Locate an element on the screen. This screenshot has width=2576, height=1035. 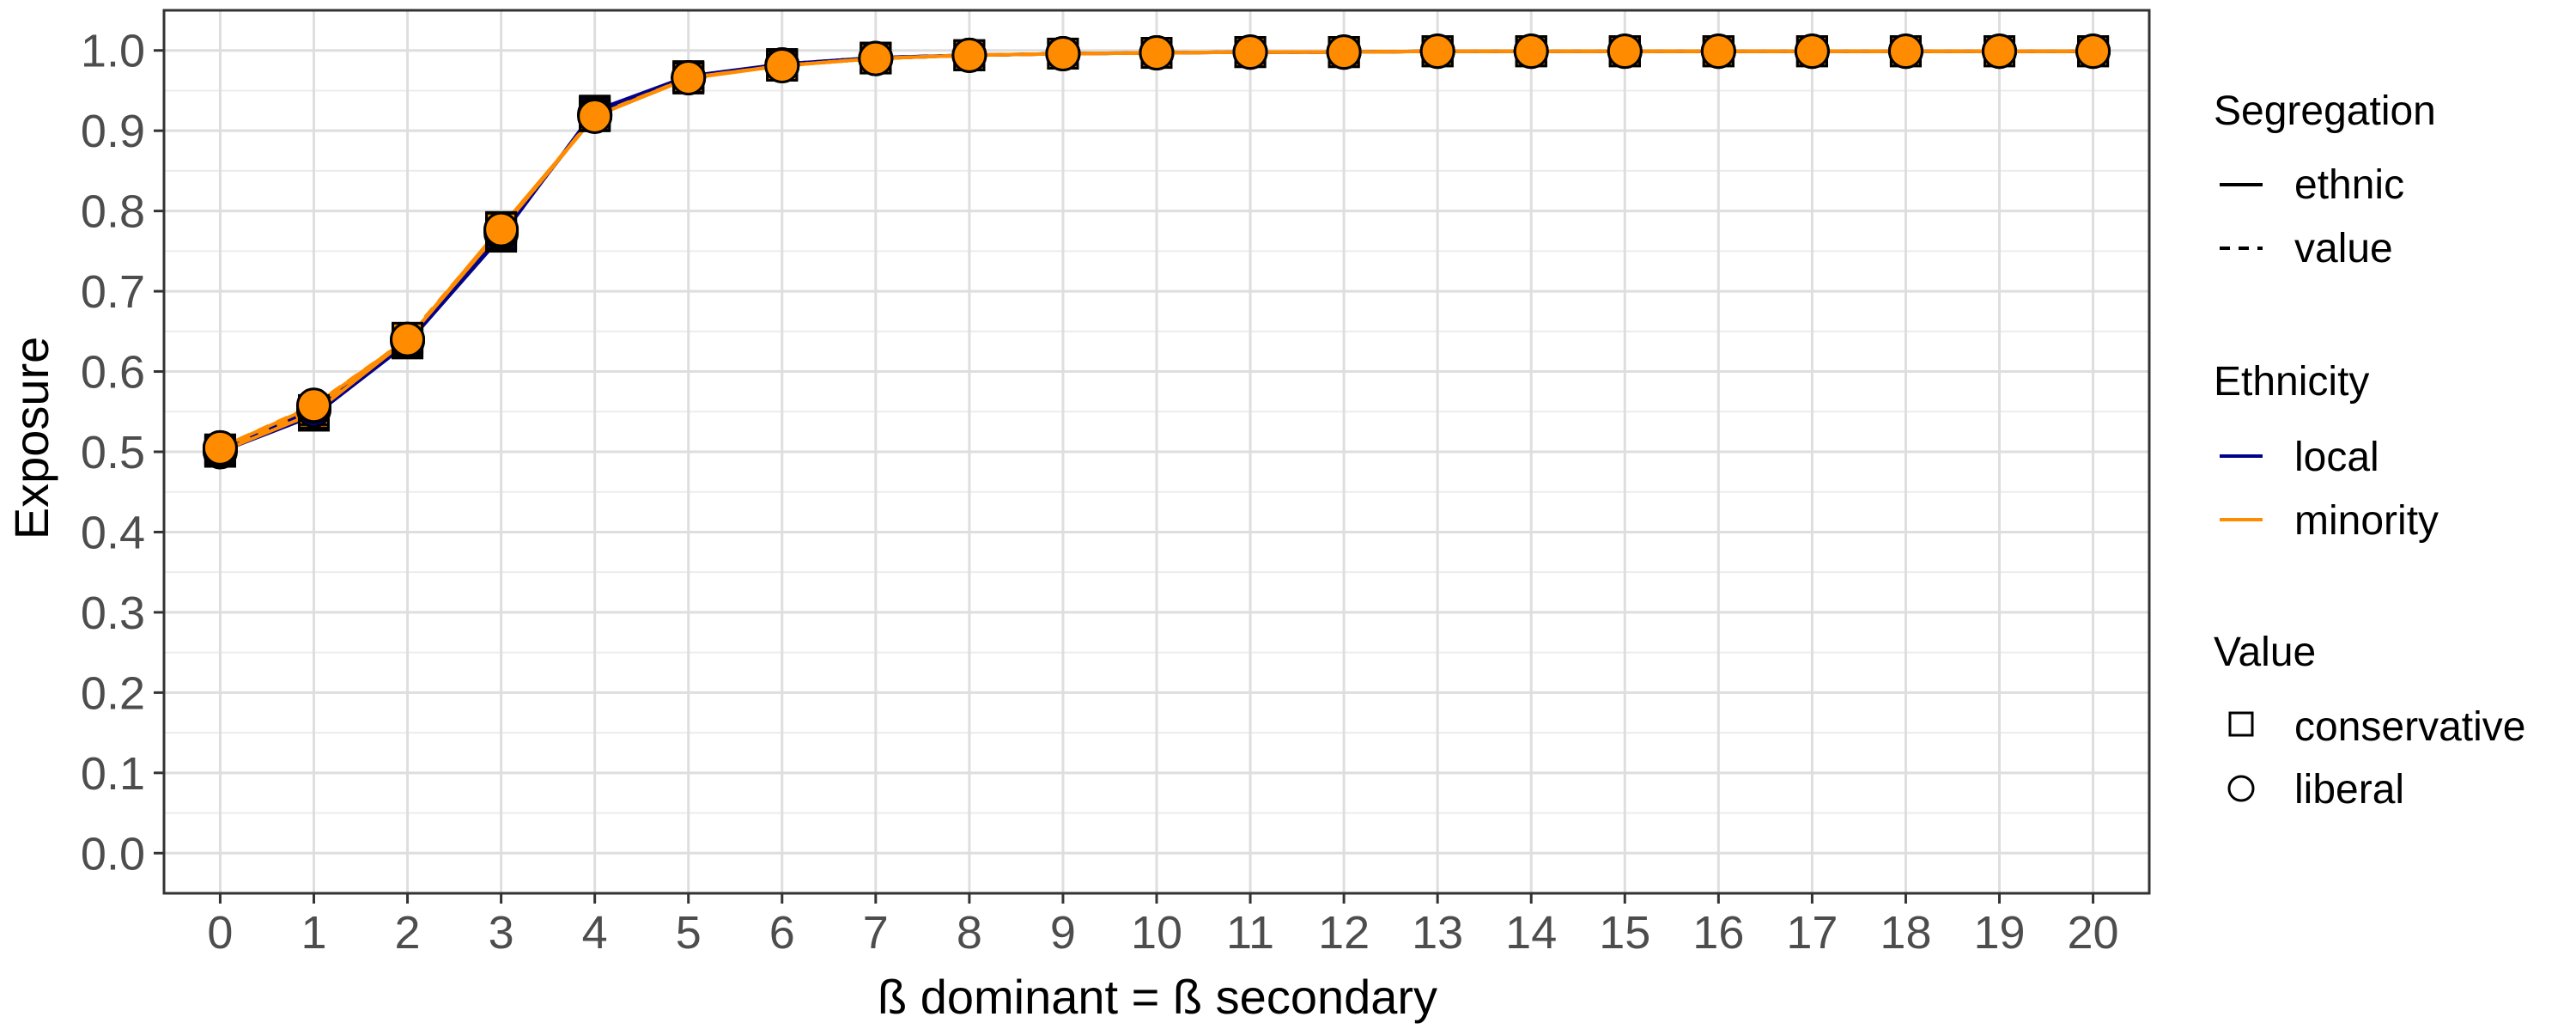
legend-ethnicity: Ethnicity local minority is located at coordinates (2326, 451).